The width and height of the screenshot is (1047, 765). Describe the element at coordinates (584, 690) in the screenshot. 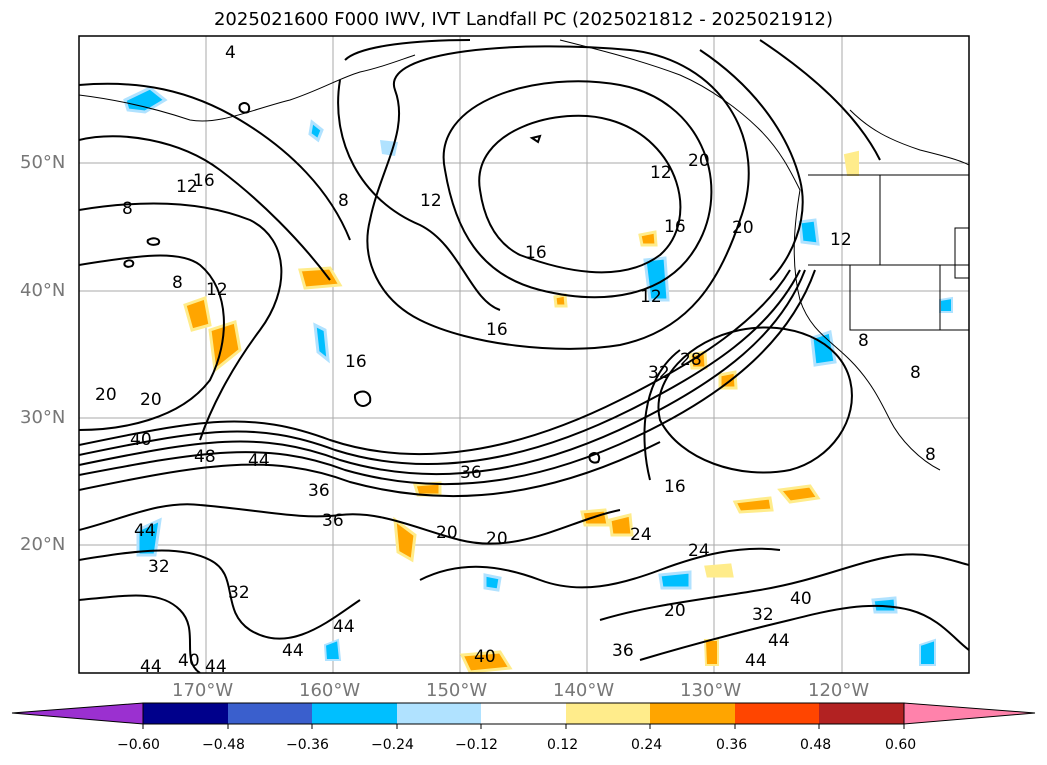

I see `lon-label: 140°W` at that location.